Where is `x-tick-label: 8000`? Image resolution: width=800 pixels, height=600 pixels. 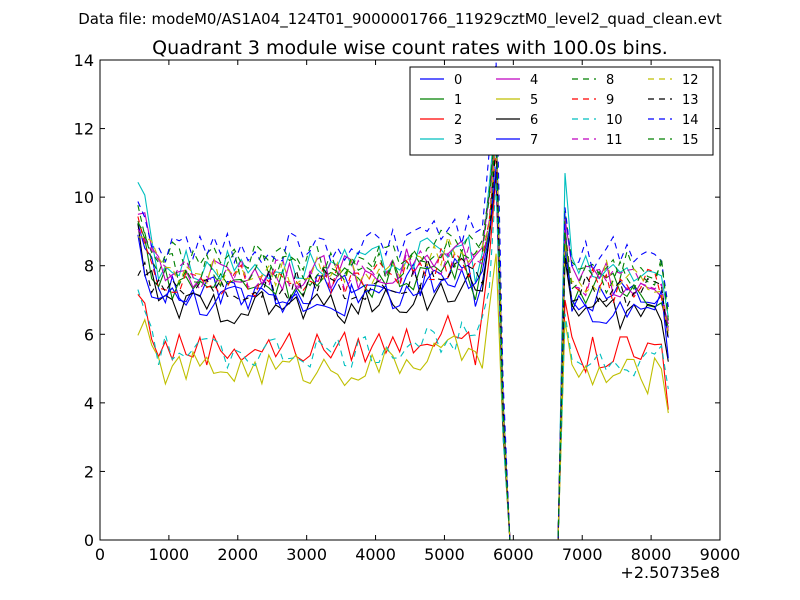
x-tick-label: 8000 is located at coordinates (651, 554).